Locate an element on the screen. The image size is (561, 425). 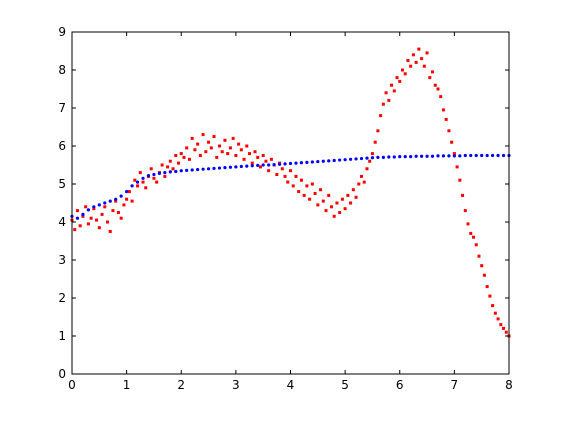
y-tick-label: 7 is located at coordinates (62, 108).